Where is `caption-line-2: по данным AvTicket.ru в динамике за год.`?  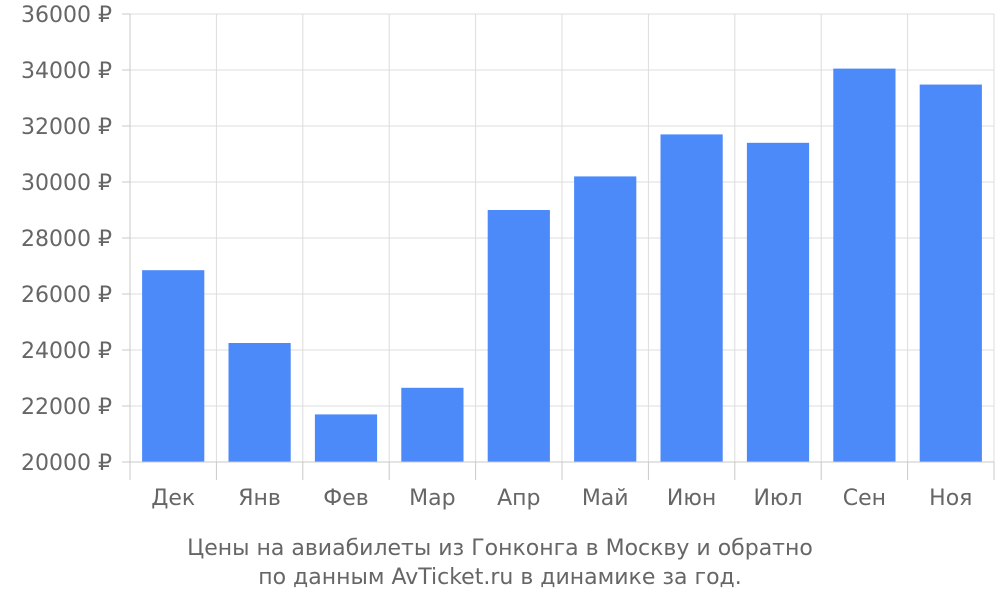
caption-line-2: по данным AvTicket.ru в динамике за год. is located at coordinates (500, 577).